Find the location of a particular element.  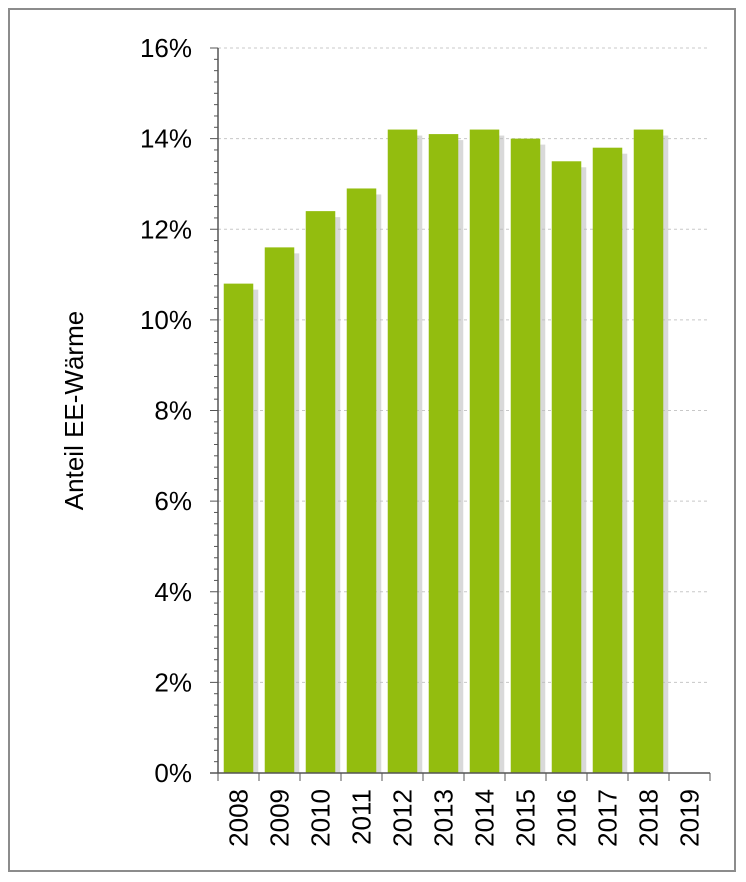

y-tick-label: 0% is located at coordinates (173, 773).